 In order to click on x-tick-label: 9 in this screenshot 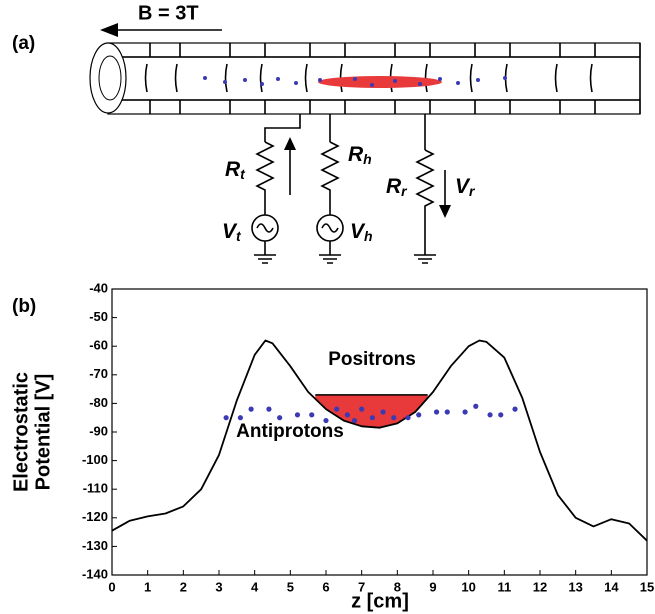, I will do `click(432, 586)`.